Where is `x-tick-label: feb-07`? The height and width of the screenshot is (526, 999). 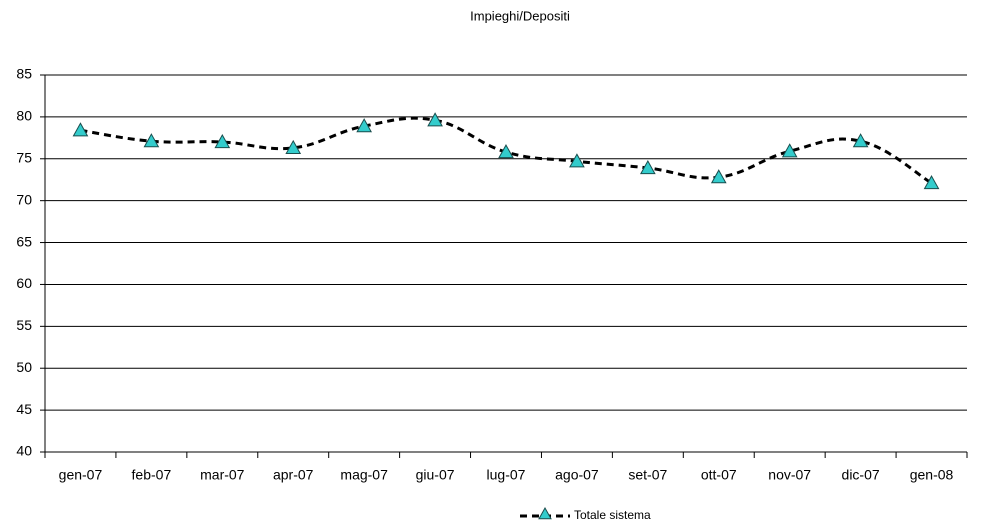 x-tick-label: feb-07 is located at coordinates (152, 475).